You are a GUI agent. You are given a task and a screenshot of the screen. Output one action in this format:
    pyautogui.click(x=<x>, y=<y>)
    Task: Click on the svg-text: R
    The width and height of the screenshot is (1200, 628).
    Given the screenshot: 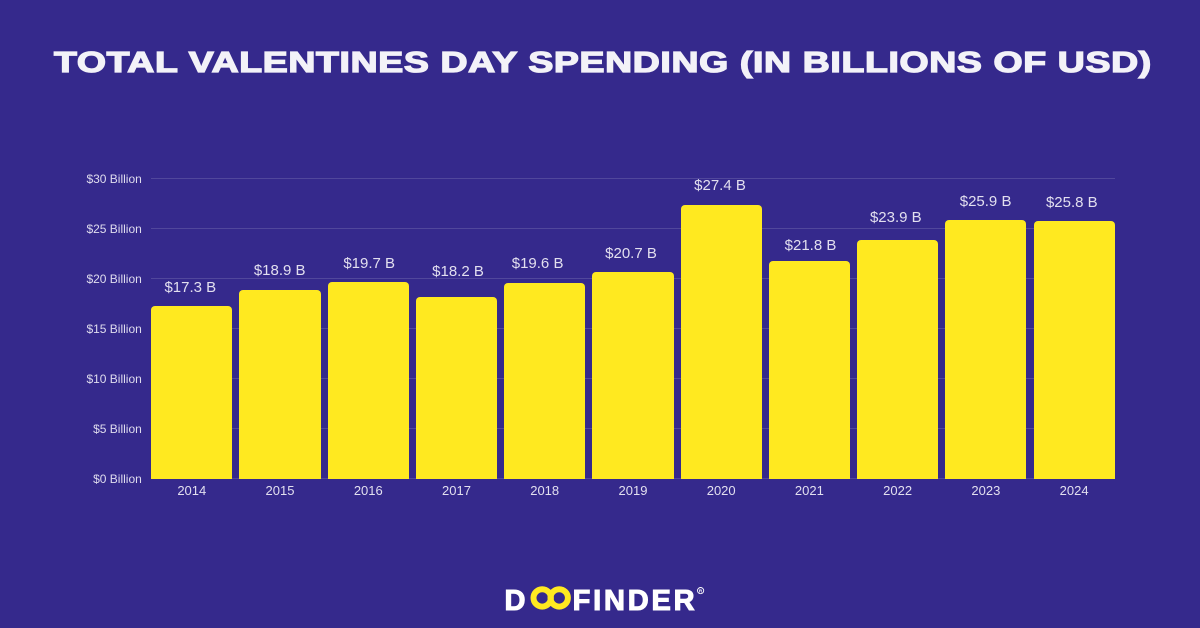 What is the action you would take?
    pyautogui.click(x=700, y=590)
    